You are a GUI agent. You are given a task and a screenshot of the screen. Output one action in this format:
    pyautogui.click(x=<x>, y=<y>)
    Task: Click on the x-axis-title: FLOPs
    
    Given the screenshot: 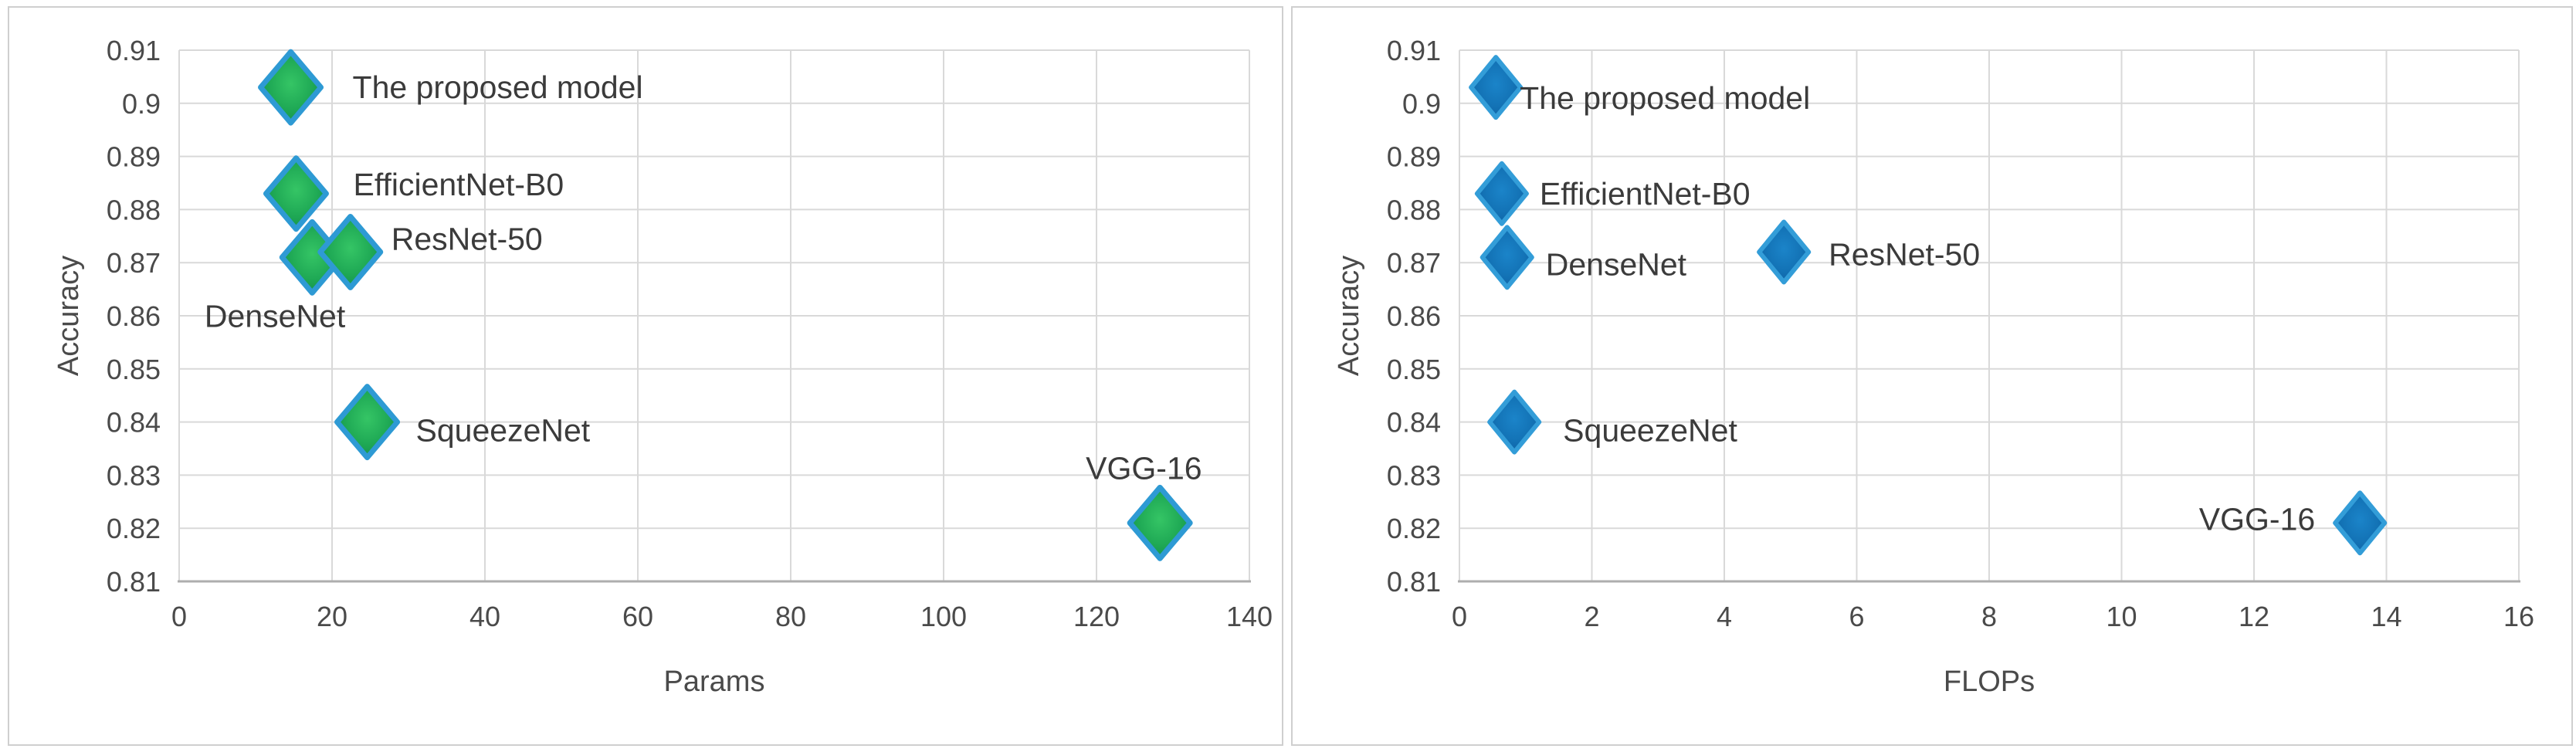 What is the action you would take?
    pyautogui.click(x=1989, y=682)
    